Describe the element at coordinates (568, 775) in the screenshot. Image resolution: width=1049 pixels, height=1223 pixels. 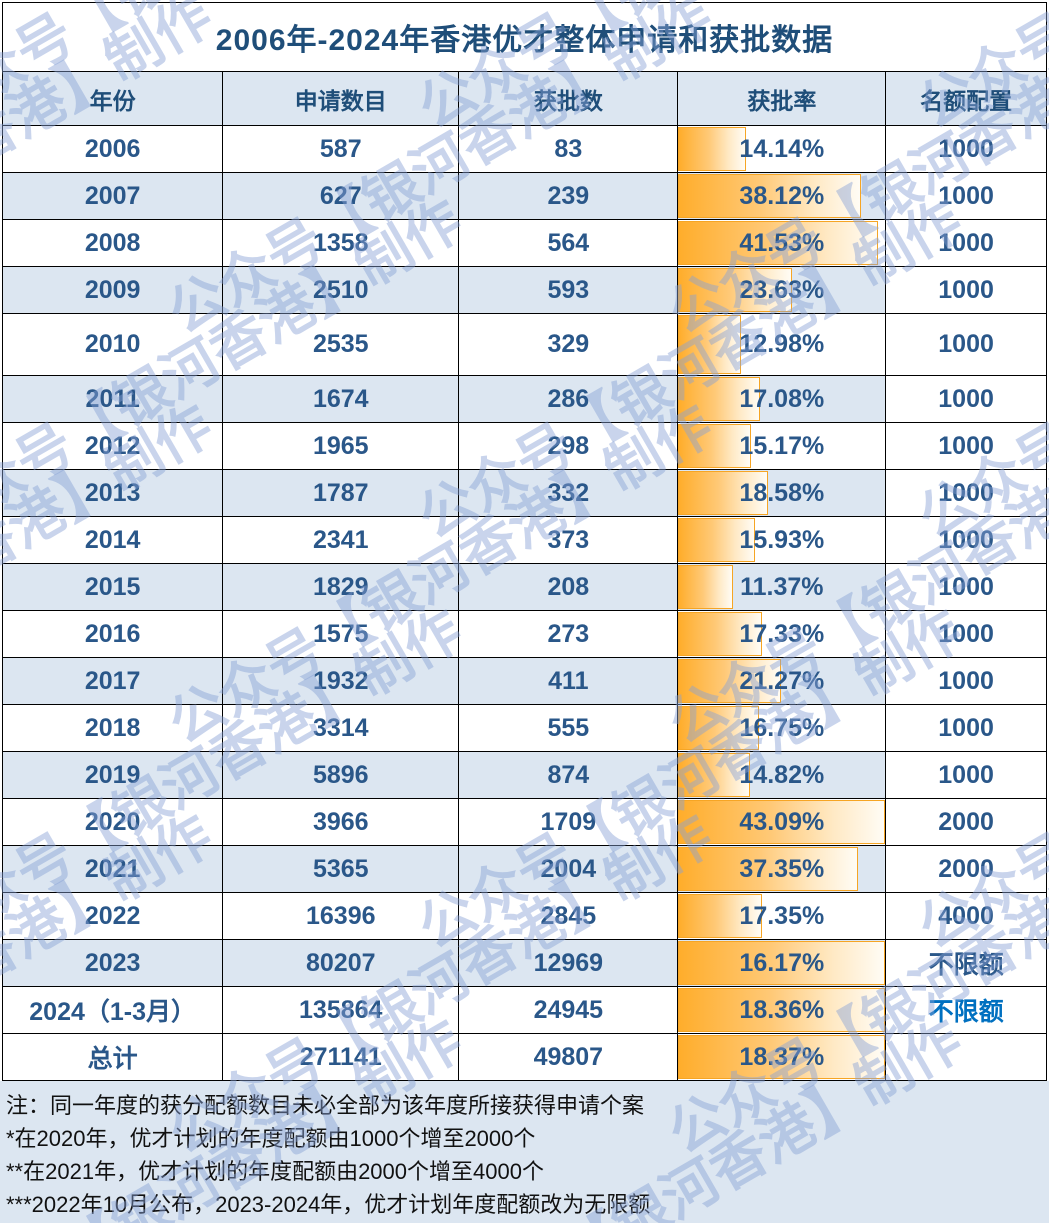
I see `approvals-cell: 874` at that location.